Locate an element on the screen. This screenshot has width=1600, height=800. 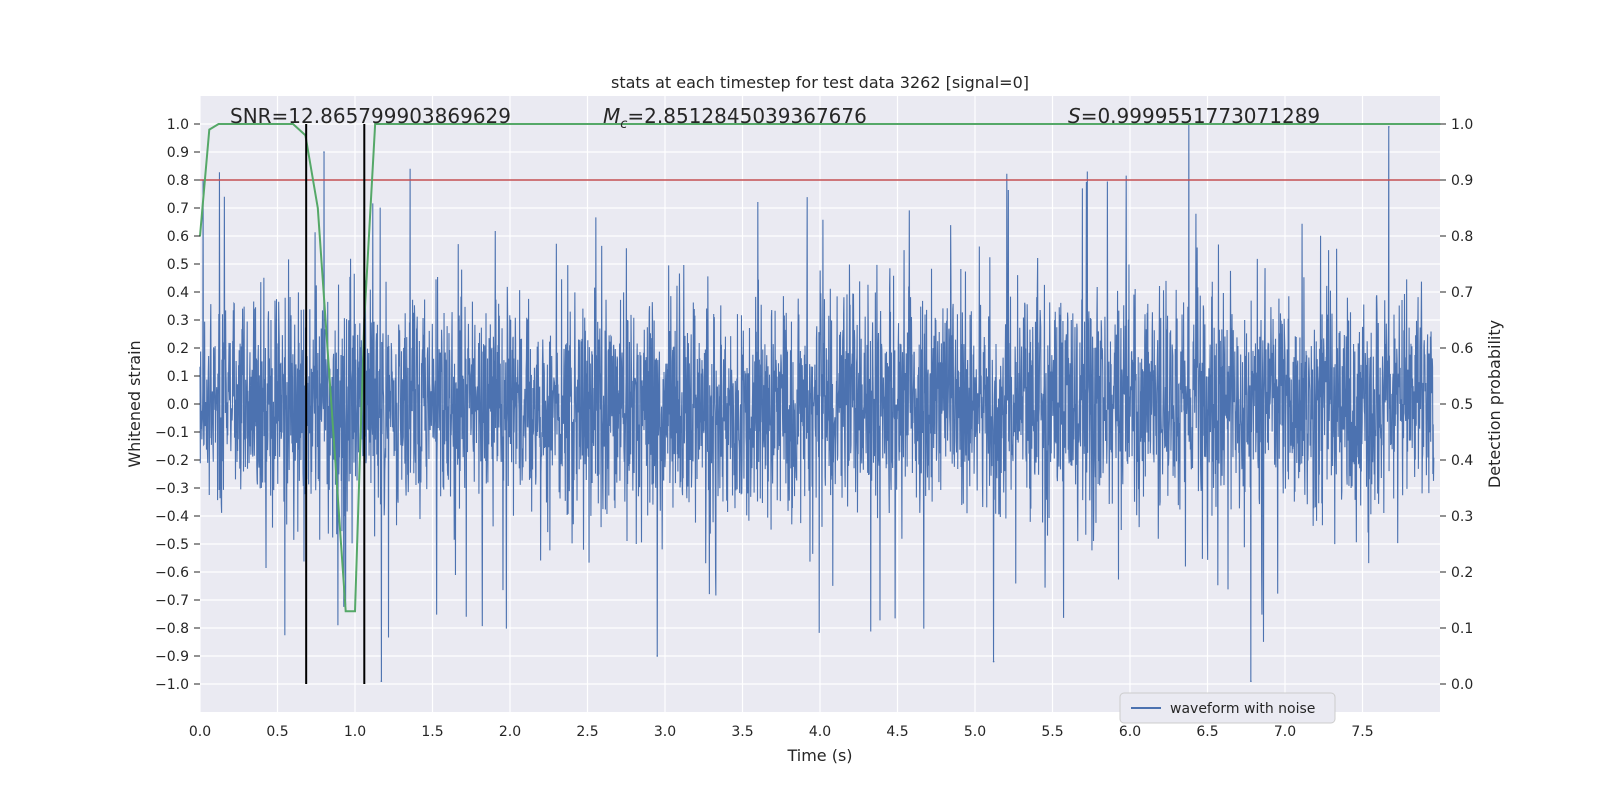
y-tick-label: 0.1 is located at coordinates (178, 377).